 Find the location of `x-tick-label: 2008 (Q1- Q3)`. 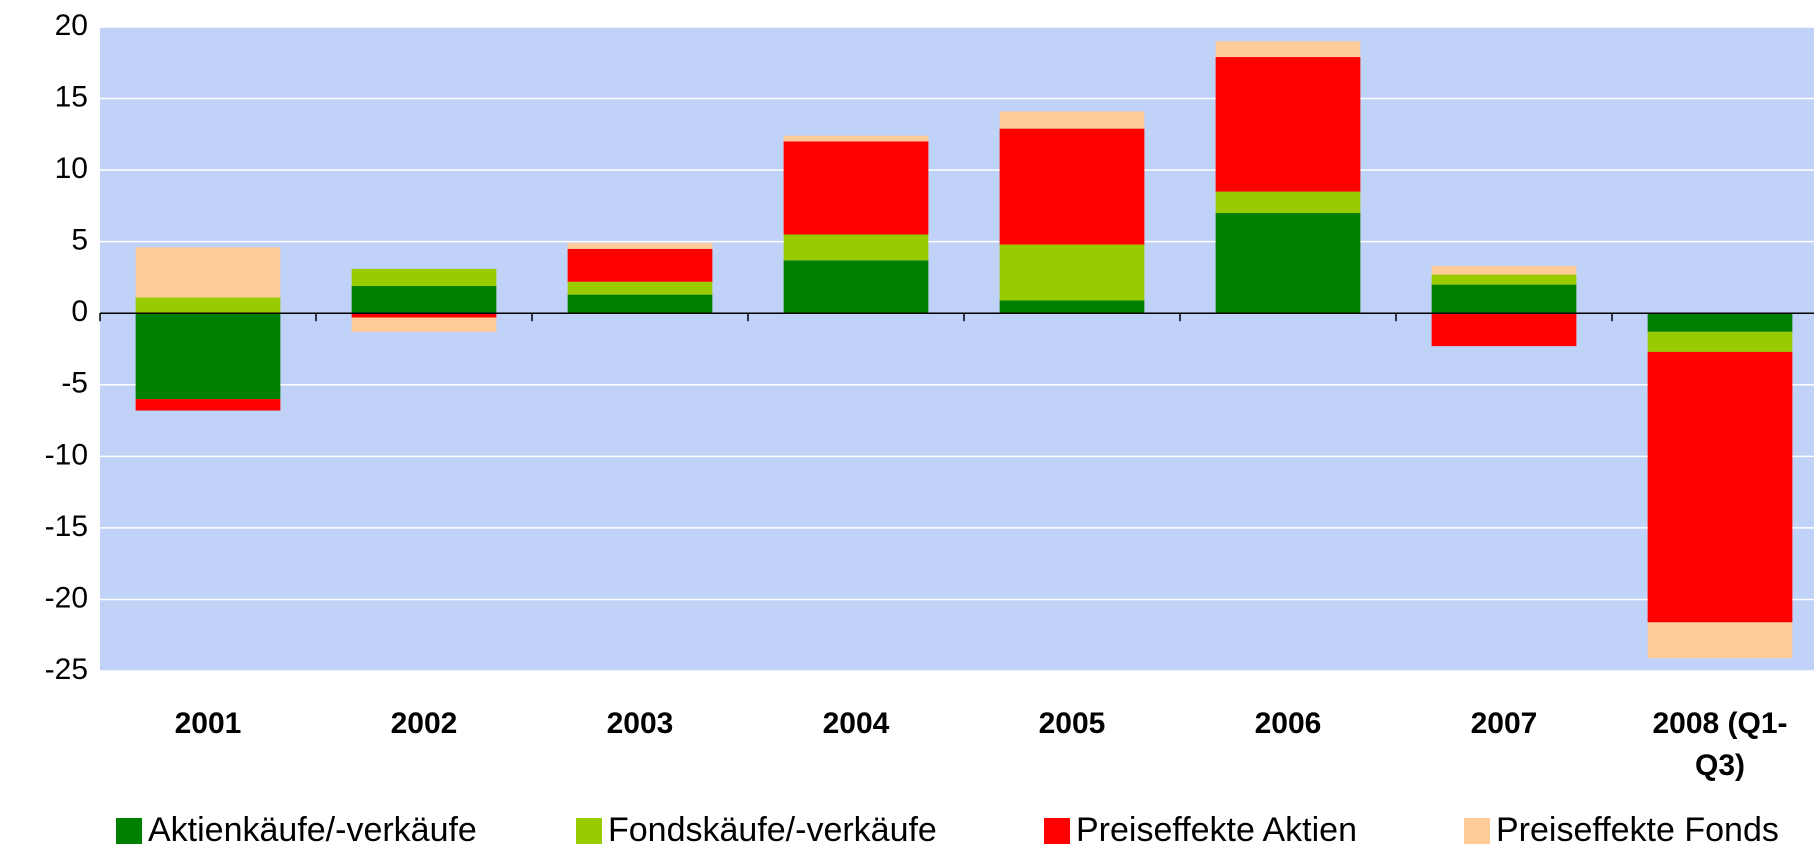

x-tick-label: 2008 (Q1- Q3) is located at coordinates (1719, 744).